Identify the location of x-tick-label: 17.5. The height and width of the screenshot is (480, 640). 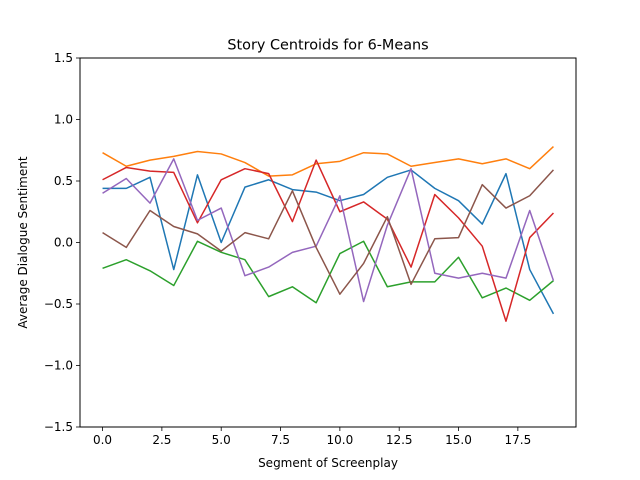
(517, 440).